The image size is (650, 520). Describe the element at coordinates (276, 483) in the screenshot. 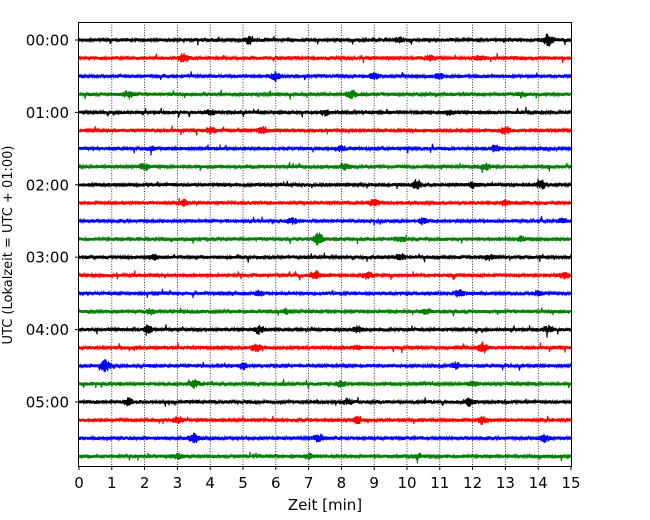

I see `x-tick-label-6: 6` at that location.